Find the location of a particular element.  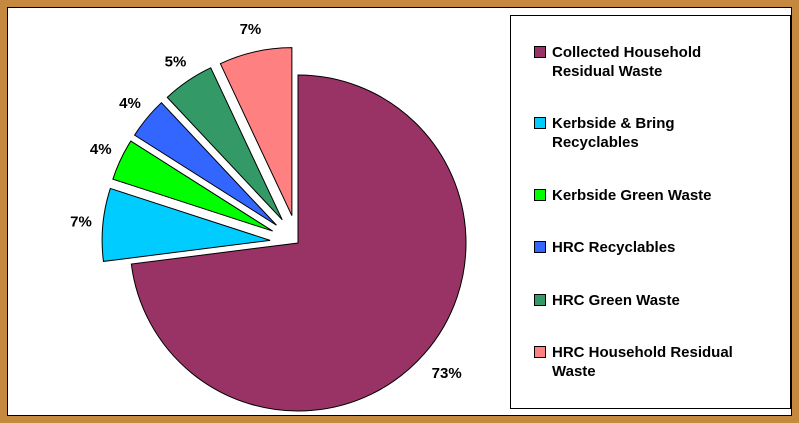

legend-item: HRC Recyclables is located at coordinates (650, 247).